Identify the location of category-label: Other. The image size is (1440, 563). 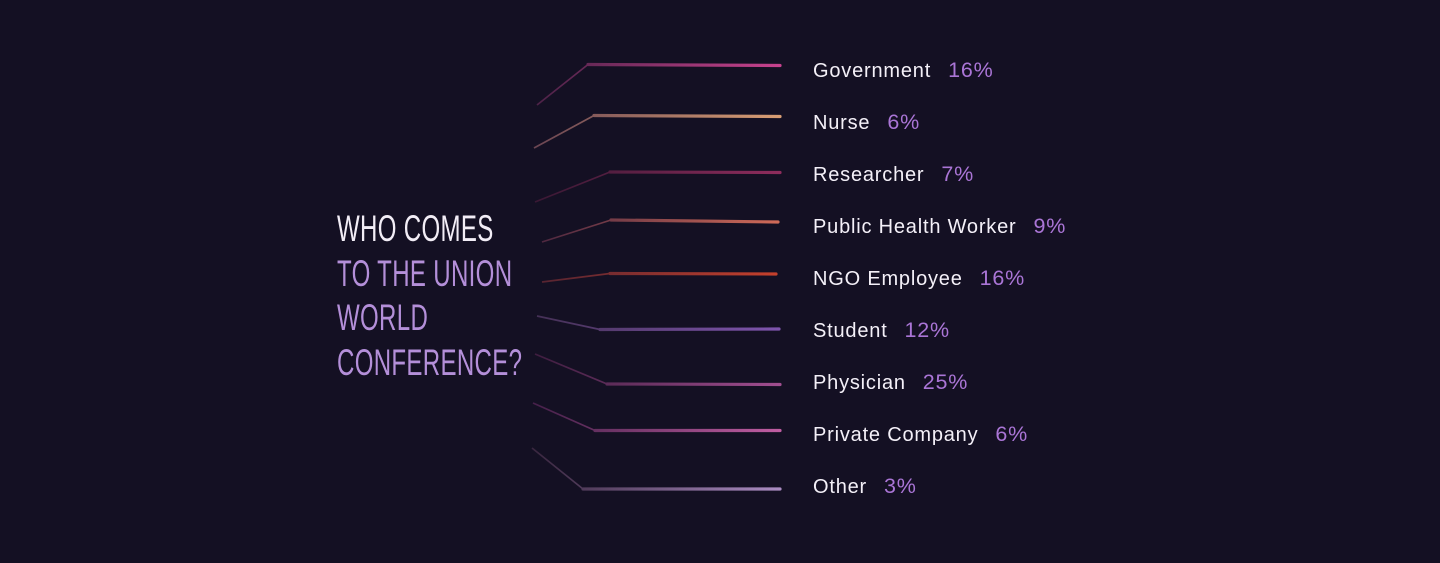
(840, 487).